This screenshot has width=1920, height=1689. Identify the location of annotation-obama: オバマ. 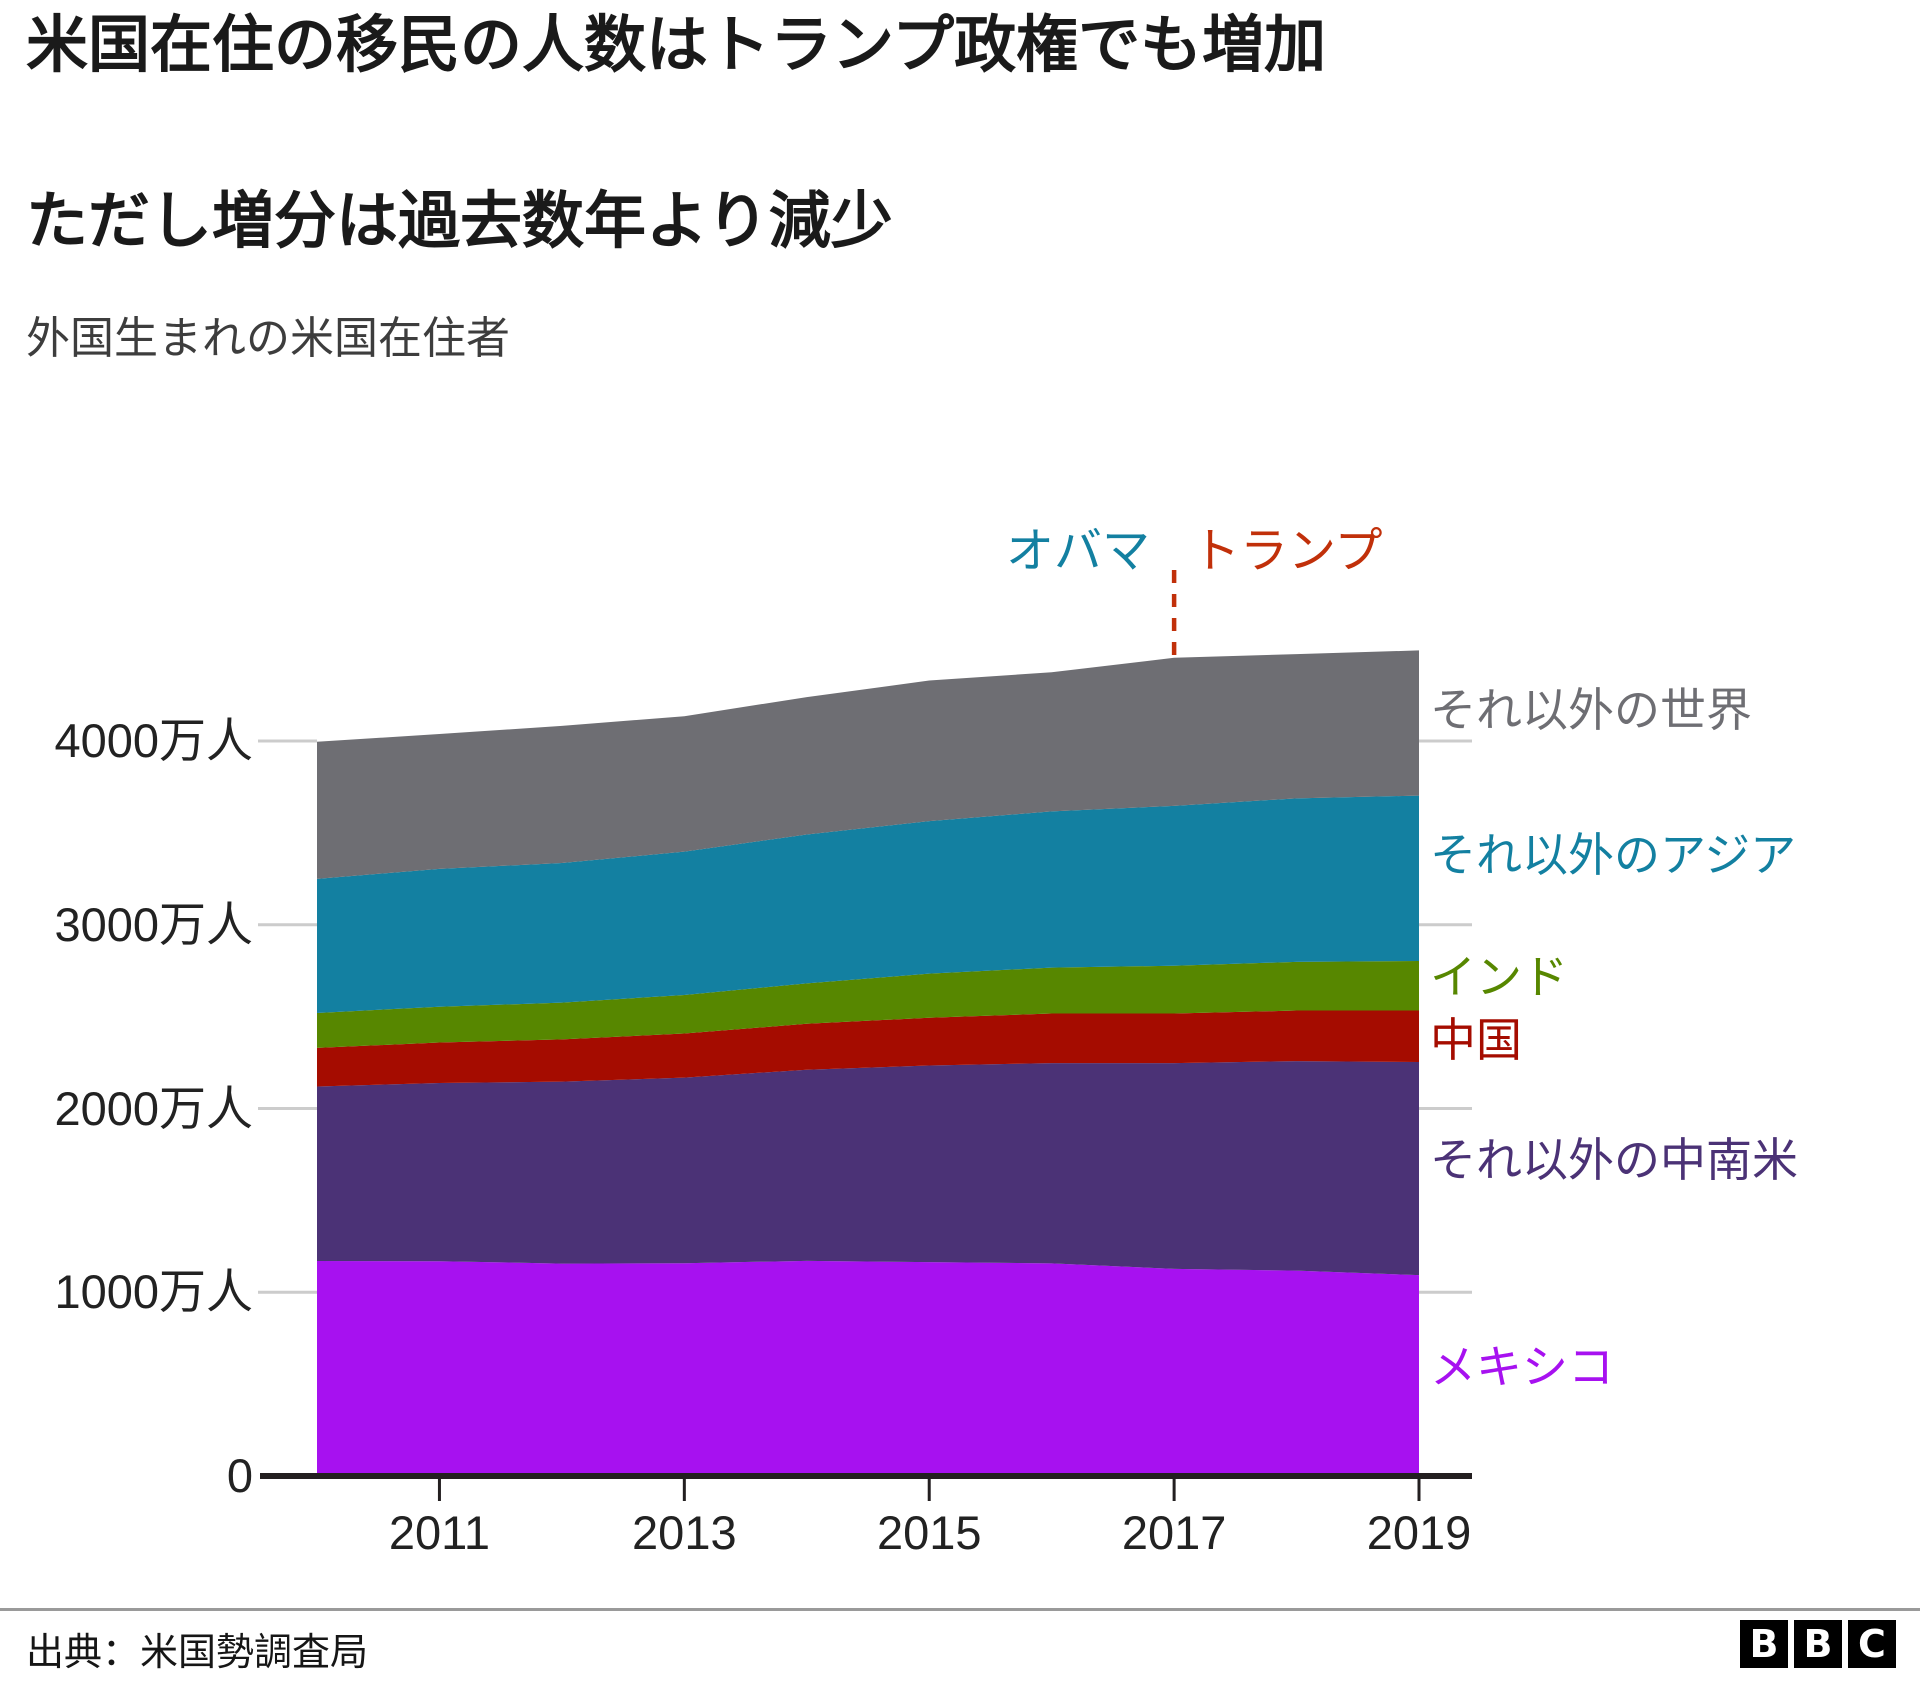
(1077, 551).